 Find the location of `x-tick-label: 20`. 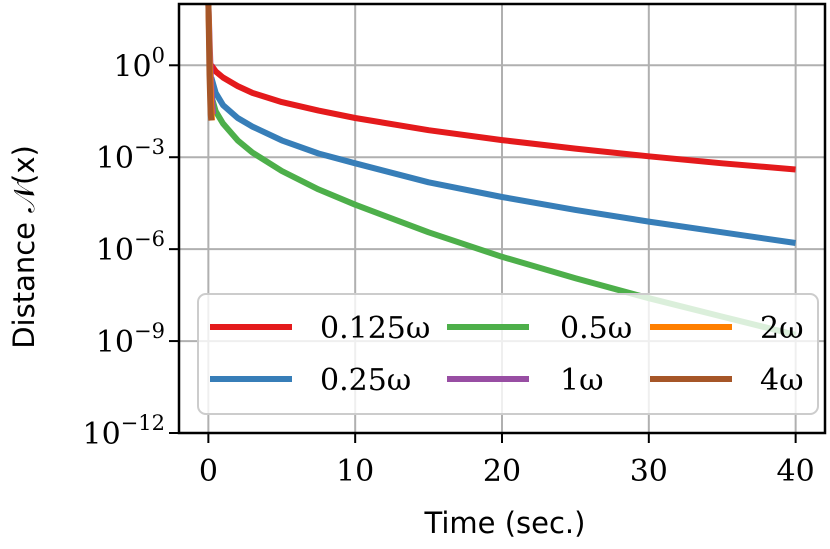

x-tick-label: 20 is located at coordinates (502, 471).